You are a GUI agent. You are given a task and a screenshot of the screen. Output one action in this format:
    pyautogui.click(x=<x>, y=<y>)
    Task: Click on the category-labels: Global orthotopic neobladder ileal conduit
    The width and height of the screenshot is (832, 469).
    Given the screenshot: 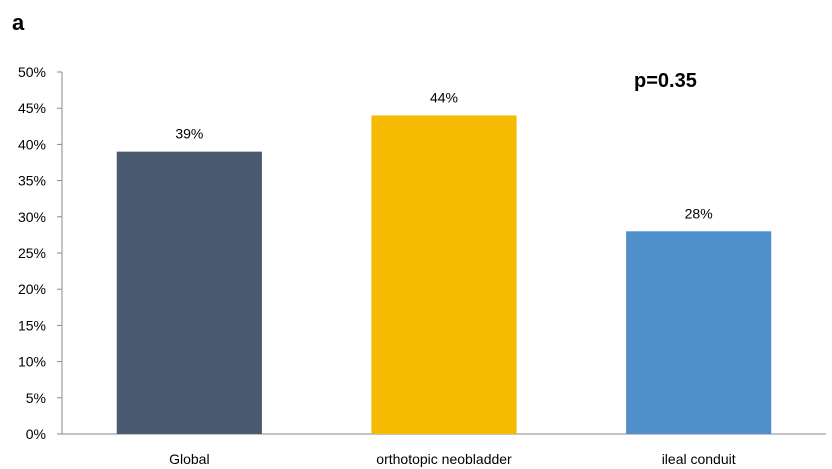 What is the action you would take?
    pyautogui.click(x=452, y=459)
    